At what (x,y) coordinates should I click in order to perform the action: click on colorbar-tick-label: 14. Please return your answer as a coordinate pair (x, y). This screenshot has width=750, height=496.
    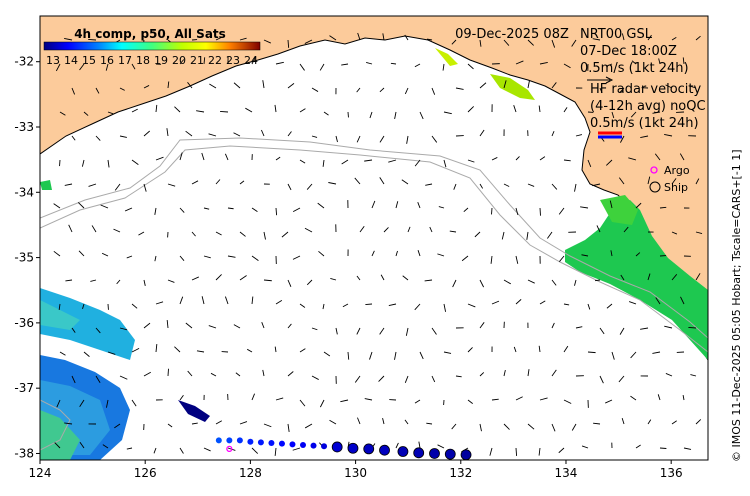
    Looking at the image, I should click on (71, 60).